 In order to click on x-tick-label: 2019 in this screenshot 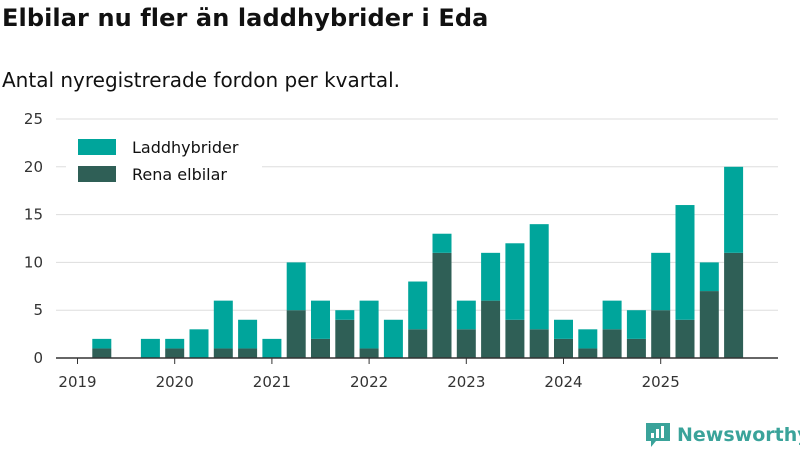, I will do `click(77, 382)`.